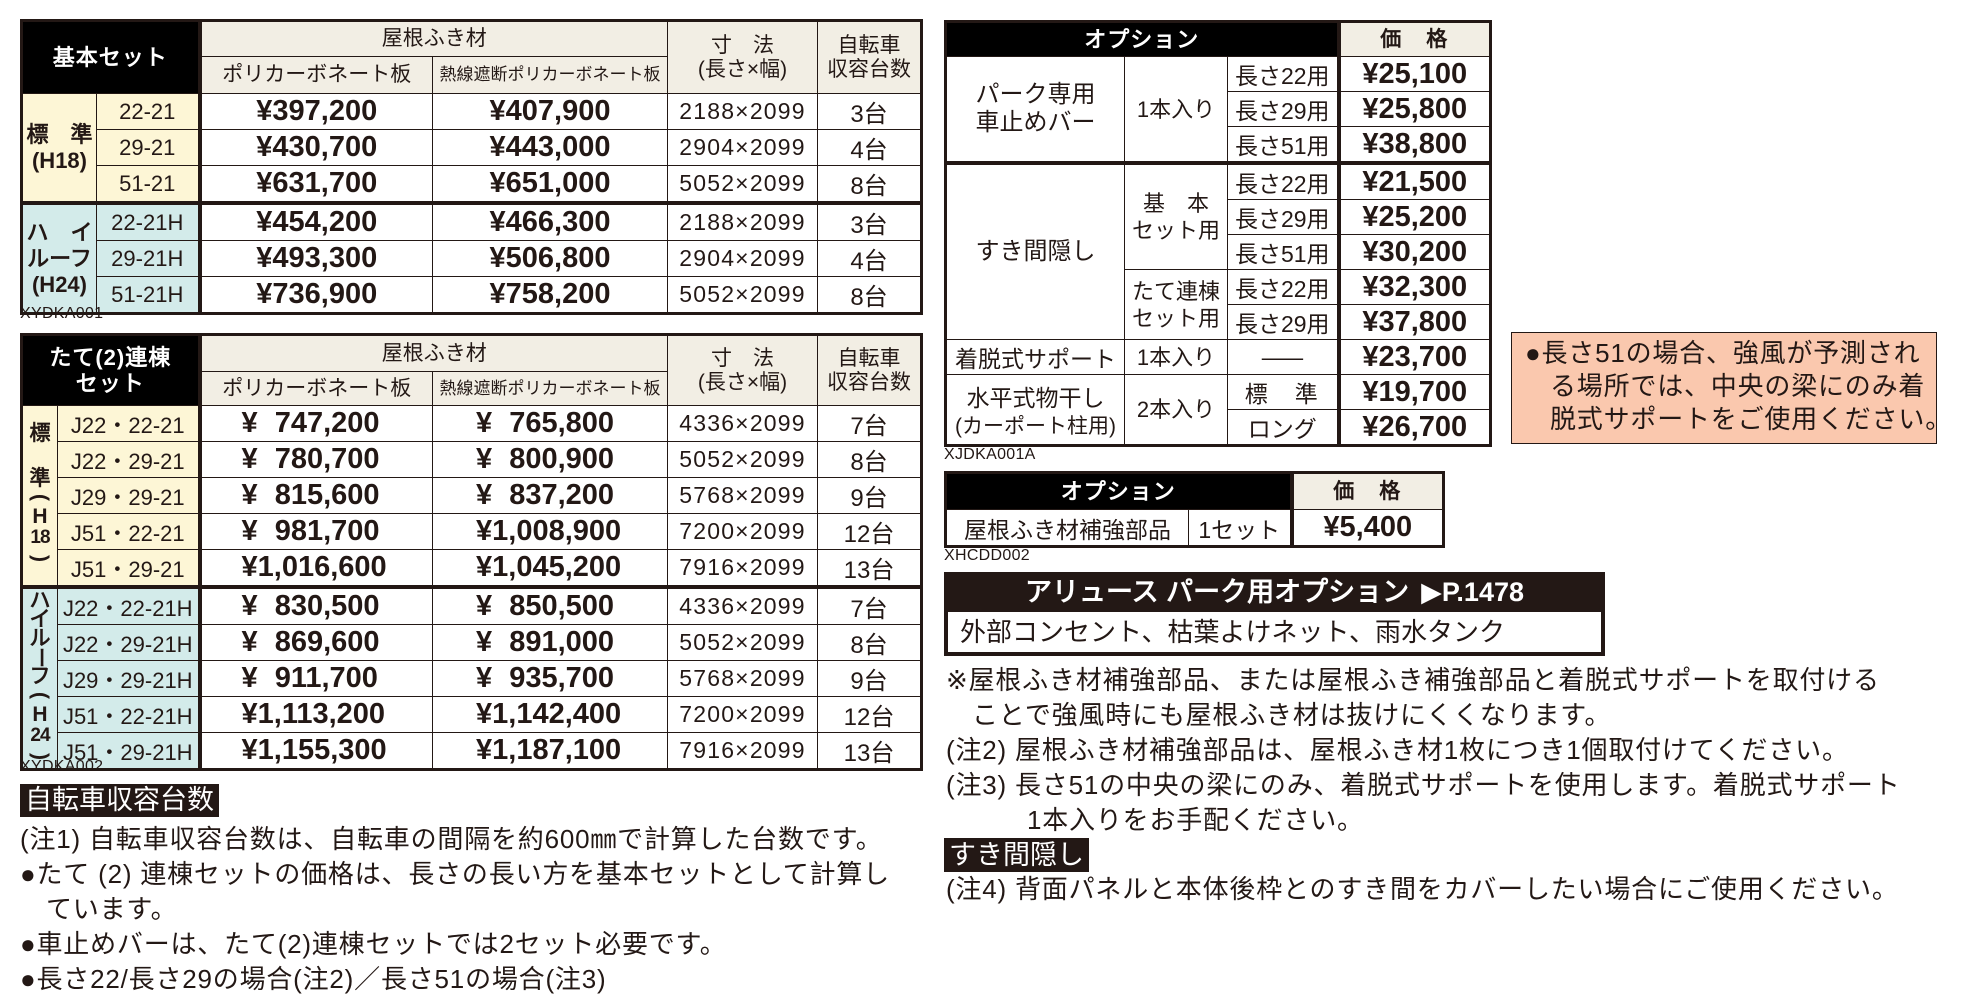 The height and width of the screenshot is (1002, 1968). What do you see at coordinates (315, 495) in the screenshot?
I see `polycarbonate-price: ¥ 815,600` at bounding box center [315, 495].